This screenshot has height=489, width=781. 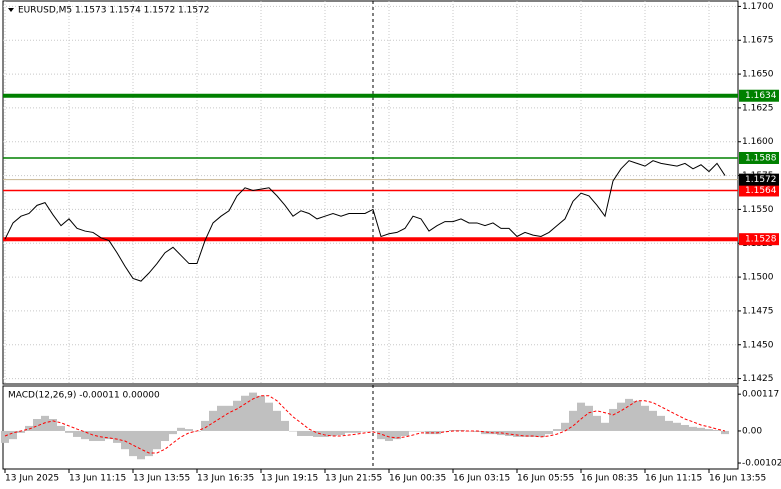 What do you see at coordinates (161, 479) in the screenshot?
I see `x-tick-label: 13 Jun 13:55` at bounding box center [161, 479].